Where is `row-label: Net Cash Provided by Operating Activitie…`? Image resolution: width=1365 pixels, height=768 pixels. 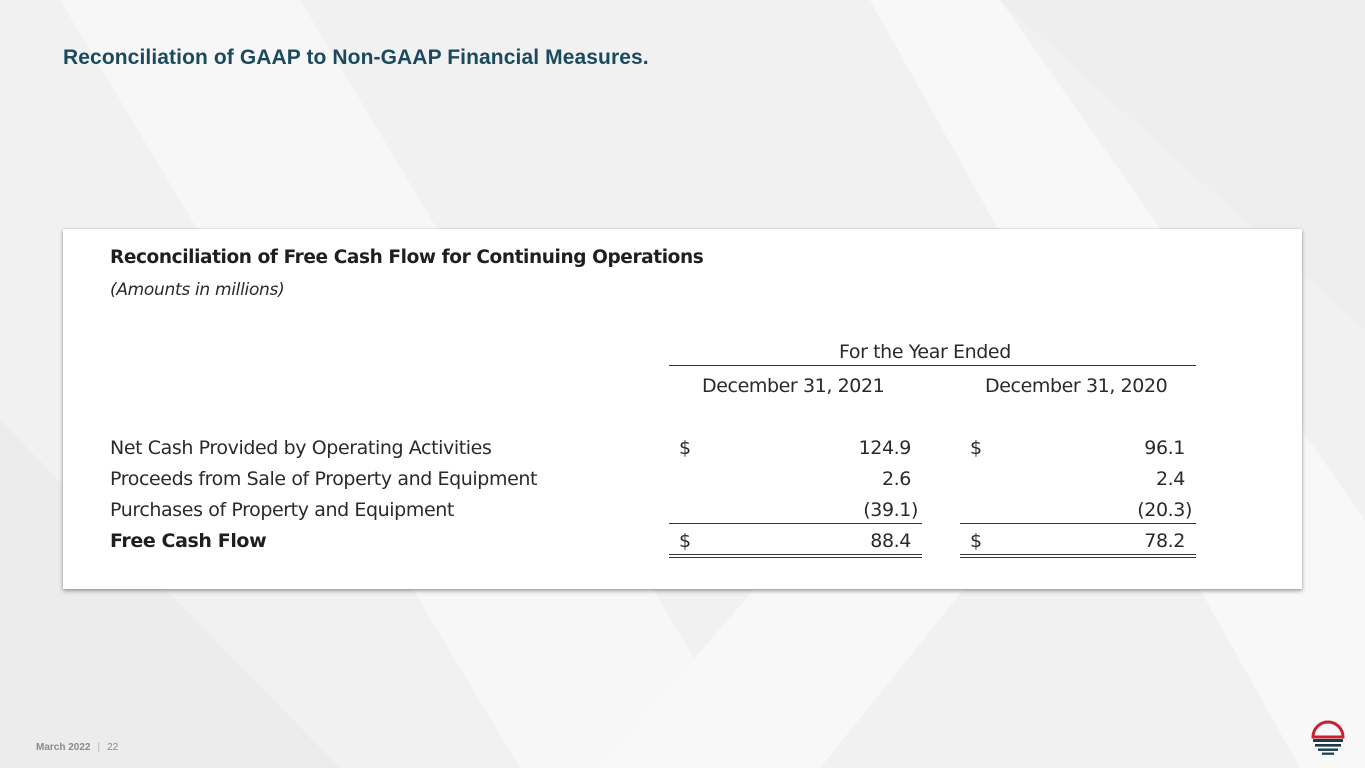
row-label: Net Cash Provided by Operating Activitie… is located at coordinates (301, 448).